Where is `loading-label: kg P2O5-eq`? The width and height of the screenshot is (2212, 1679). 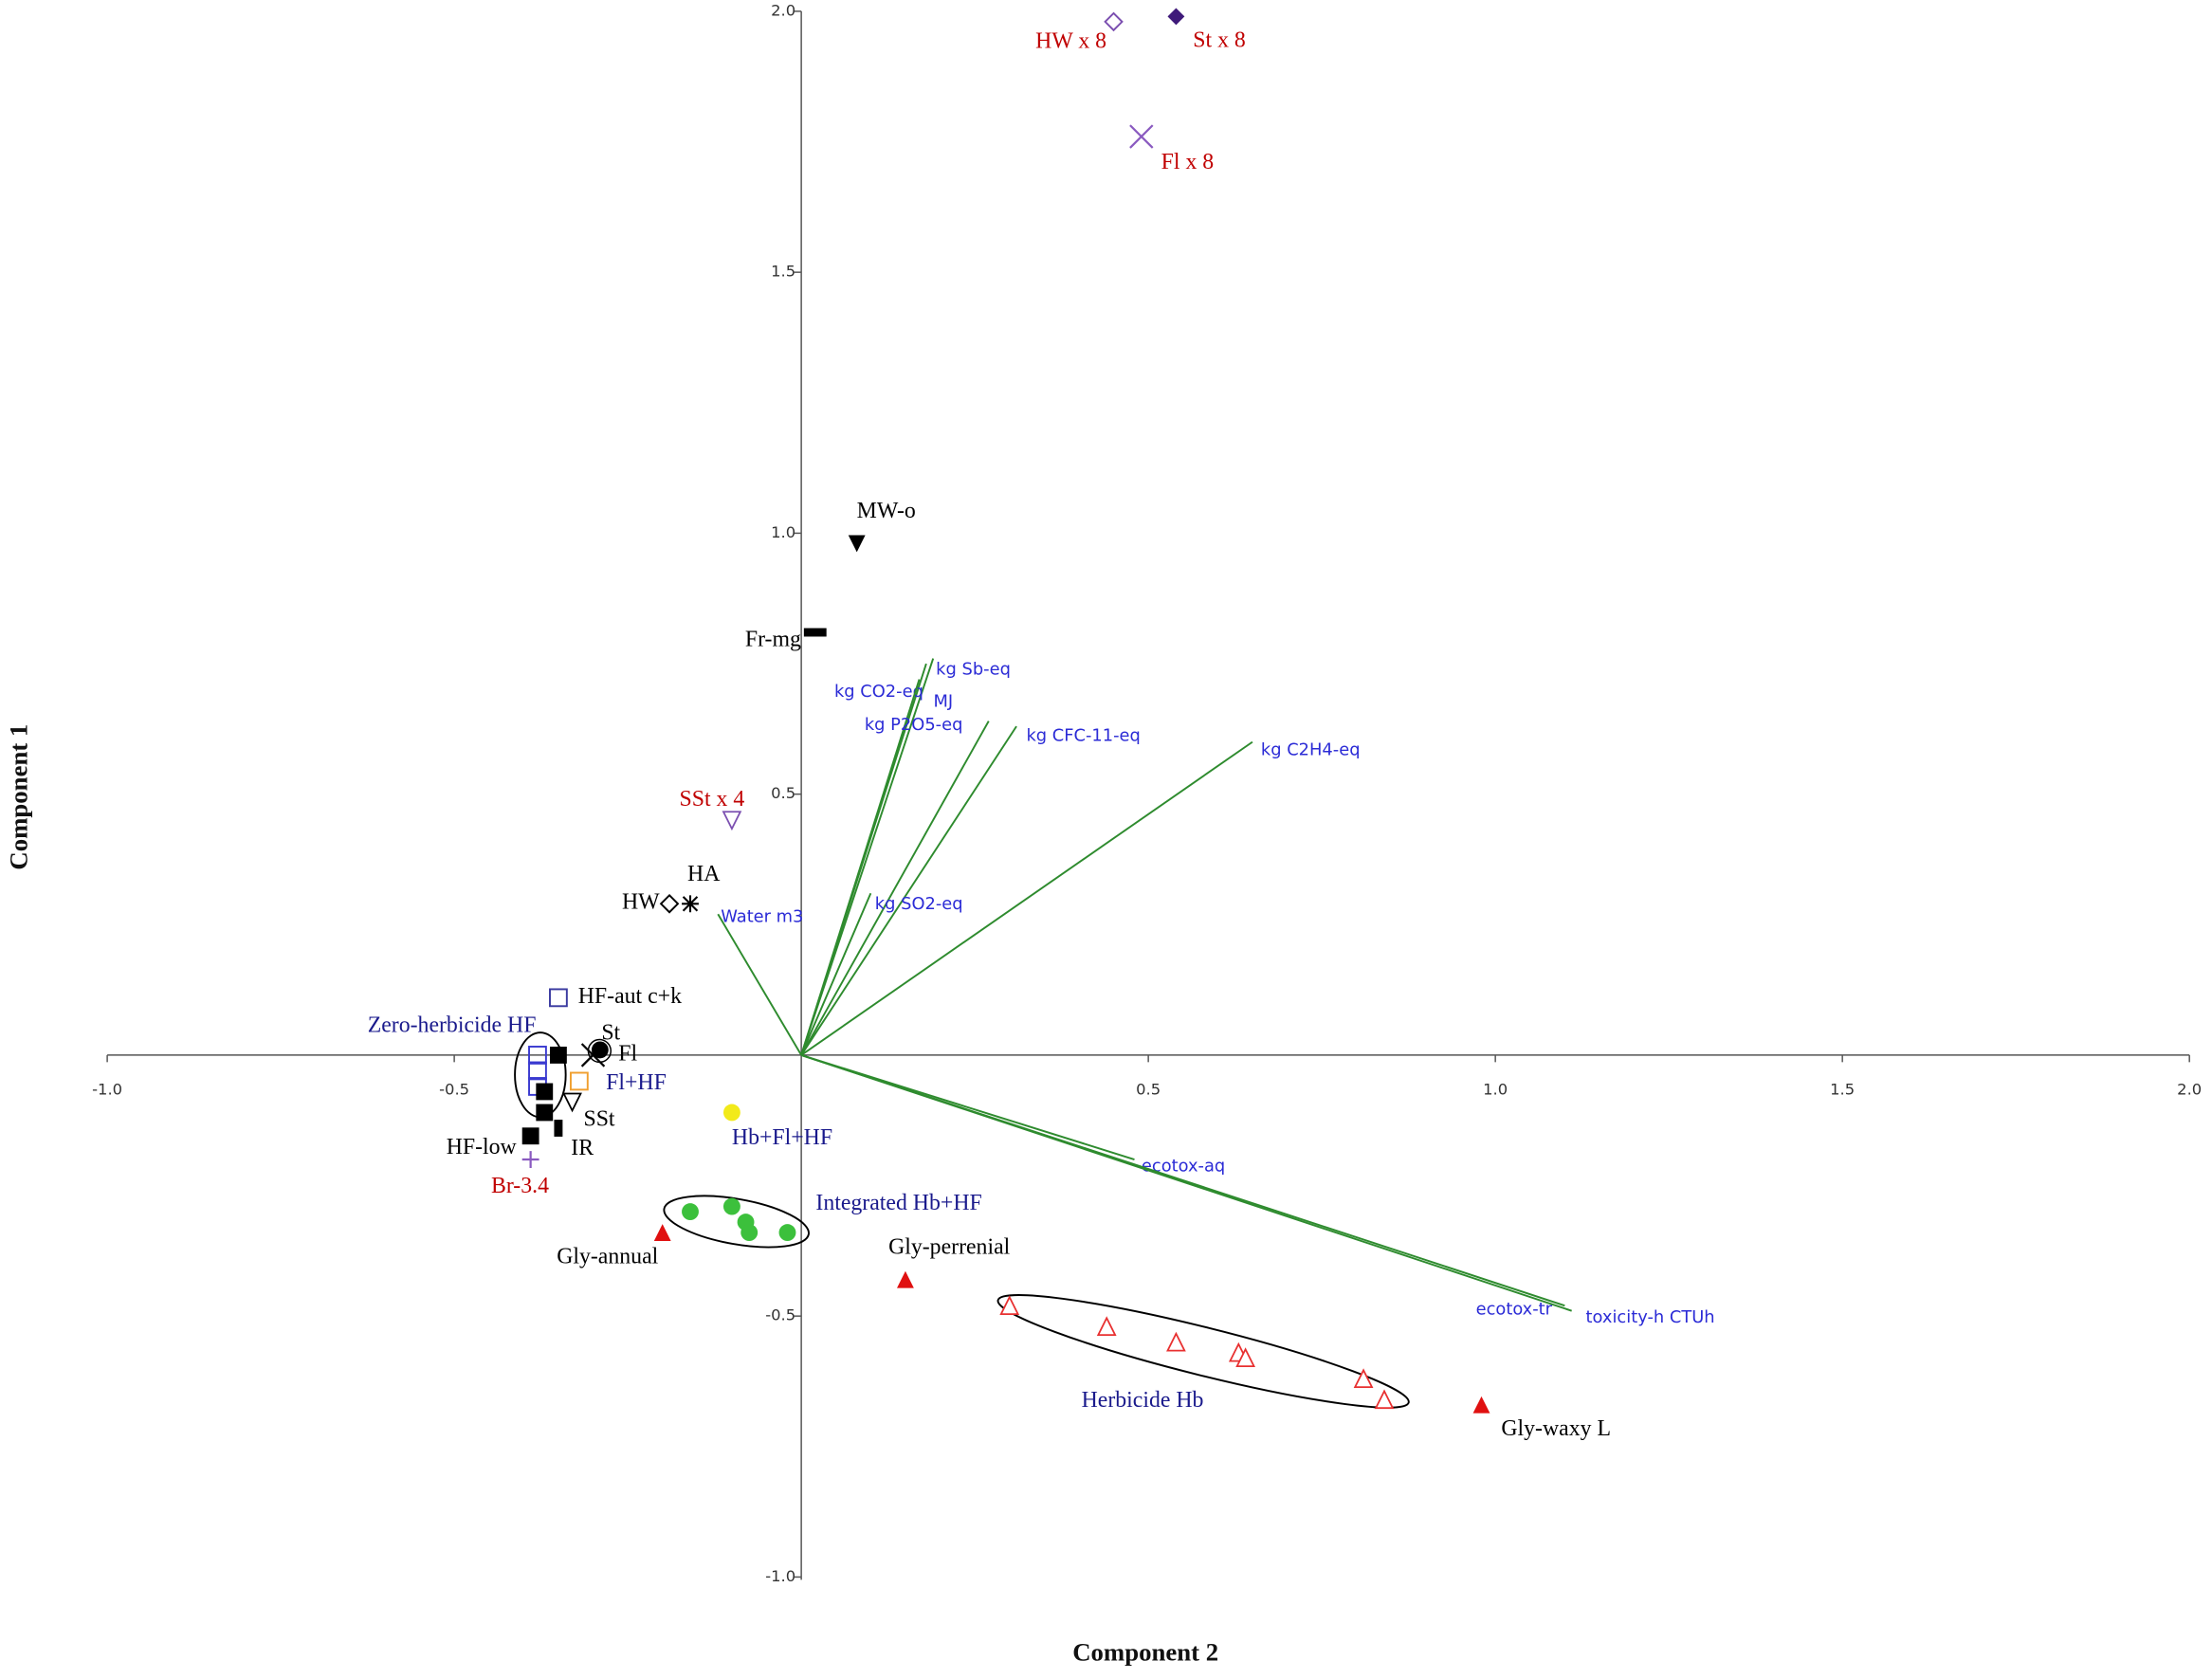
loading-label: kg P2O5-eq is located at coordinates (914, 725).